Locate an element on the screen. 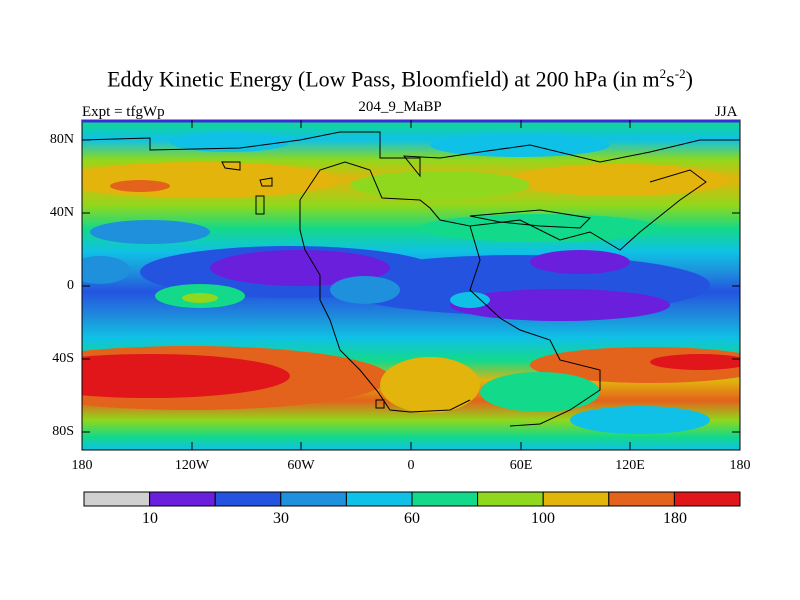  run-label: 204_9_MaBP is located at coordinates (400, 107).